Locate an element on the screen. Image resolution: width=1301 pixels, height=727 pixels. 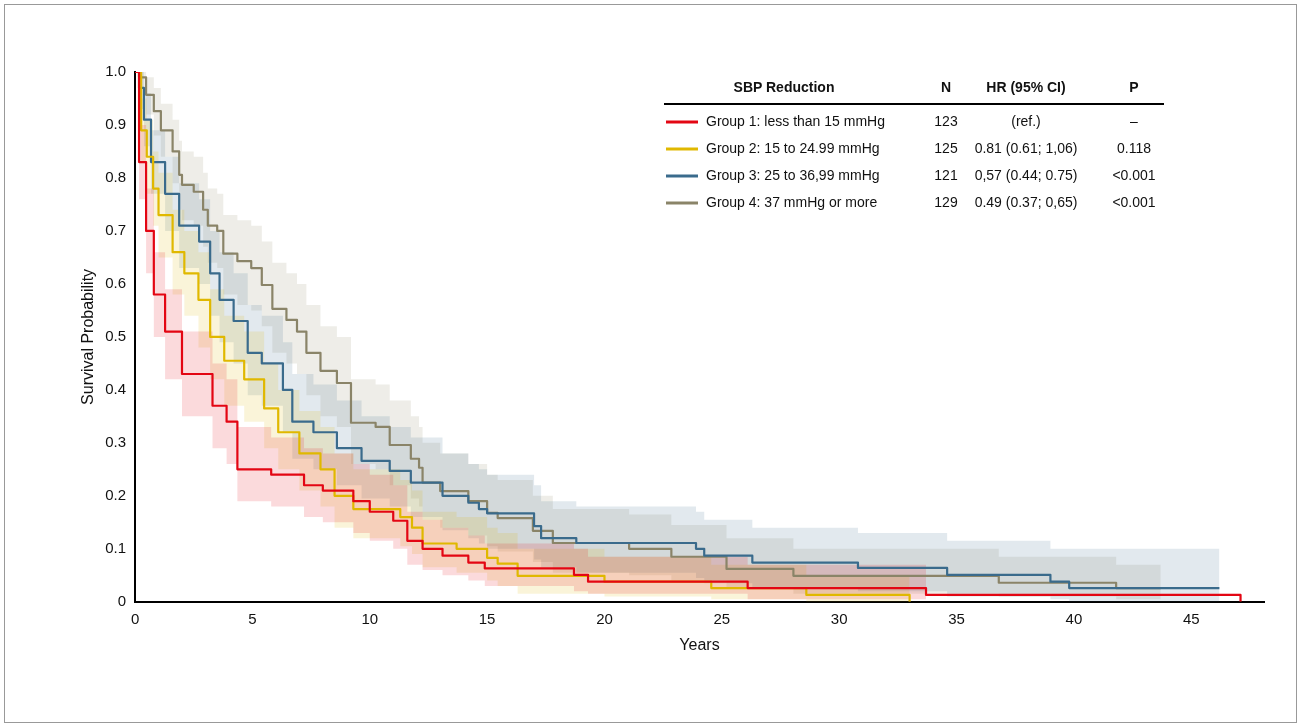
annotation: – is located at coordinates (1134, 120).